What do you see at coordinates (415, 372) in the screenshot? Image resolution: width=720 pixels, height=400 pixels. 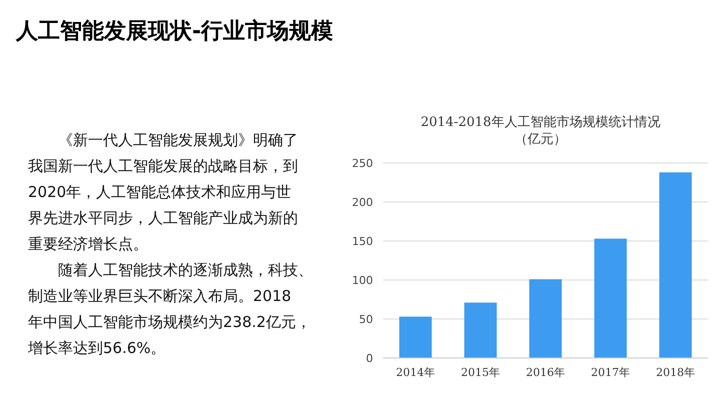 I see `x-tick-label: 2014年` at bounding box center [415, 372].